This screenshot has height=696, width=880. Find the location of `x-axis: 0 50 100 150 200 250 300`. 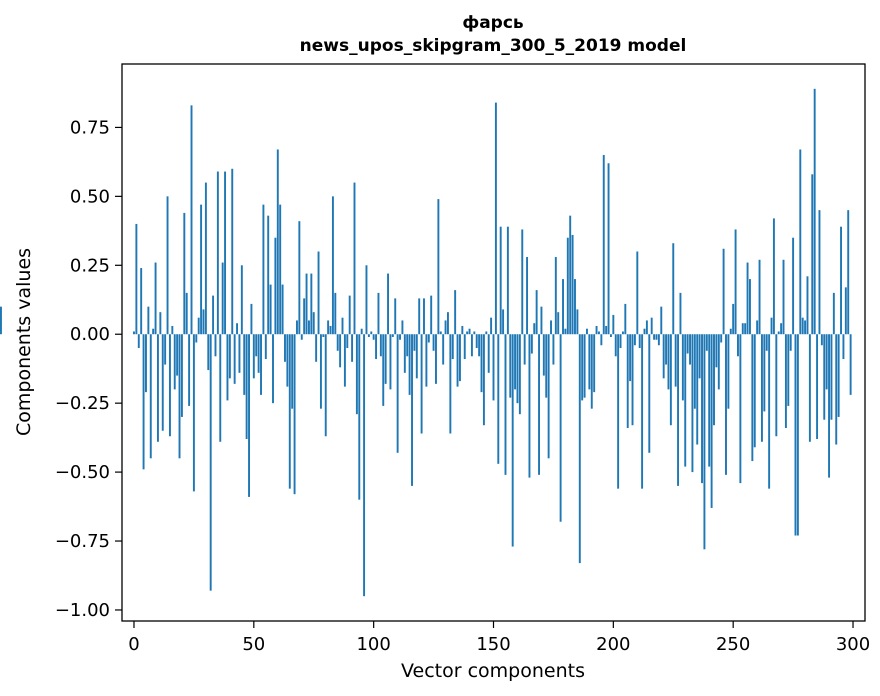

x-axis: 0 50 100 150 200 250 300 is located at coordinates (499, 638).